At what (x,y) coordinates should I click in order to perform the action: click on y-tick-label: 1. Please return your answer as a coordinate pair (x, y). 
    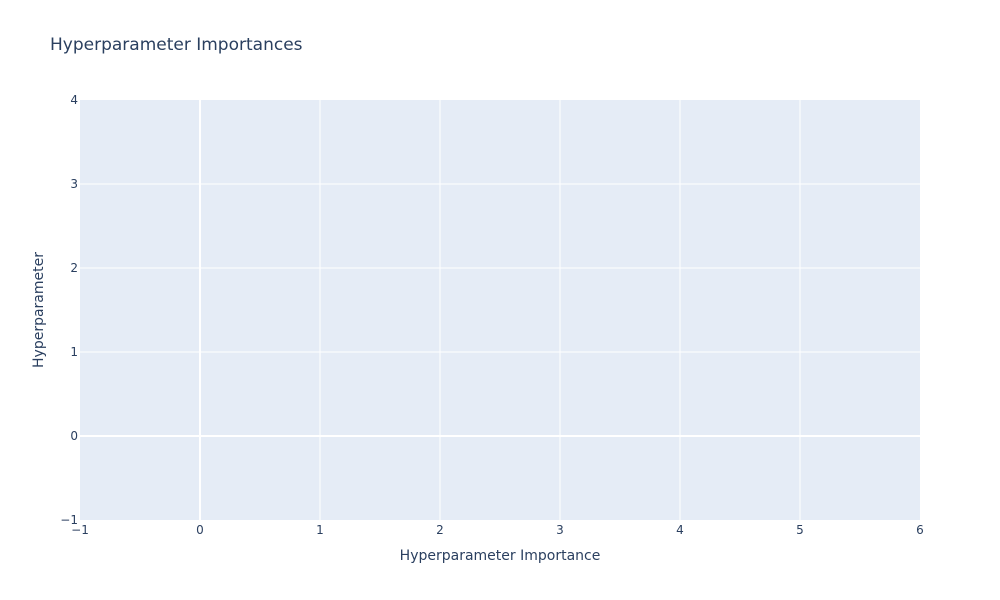
    Looking at the image, I should click on (74, 352).